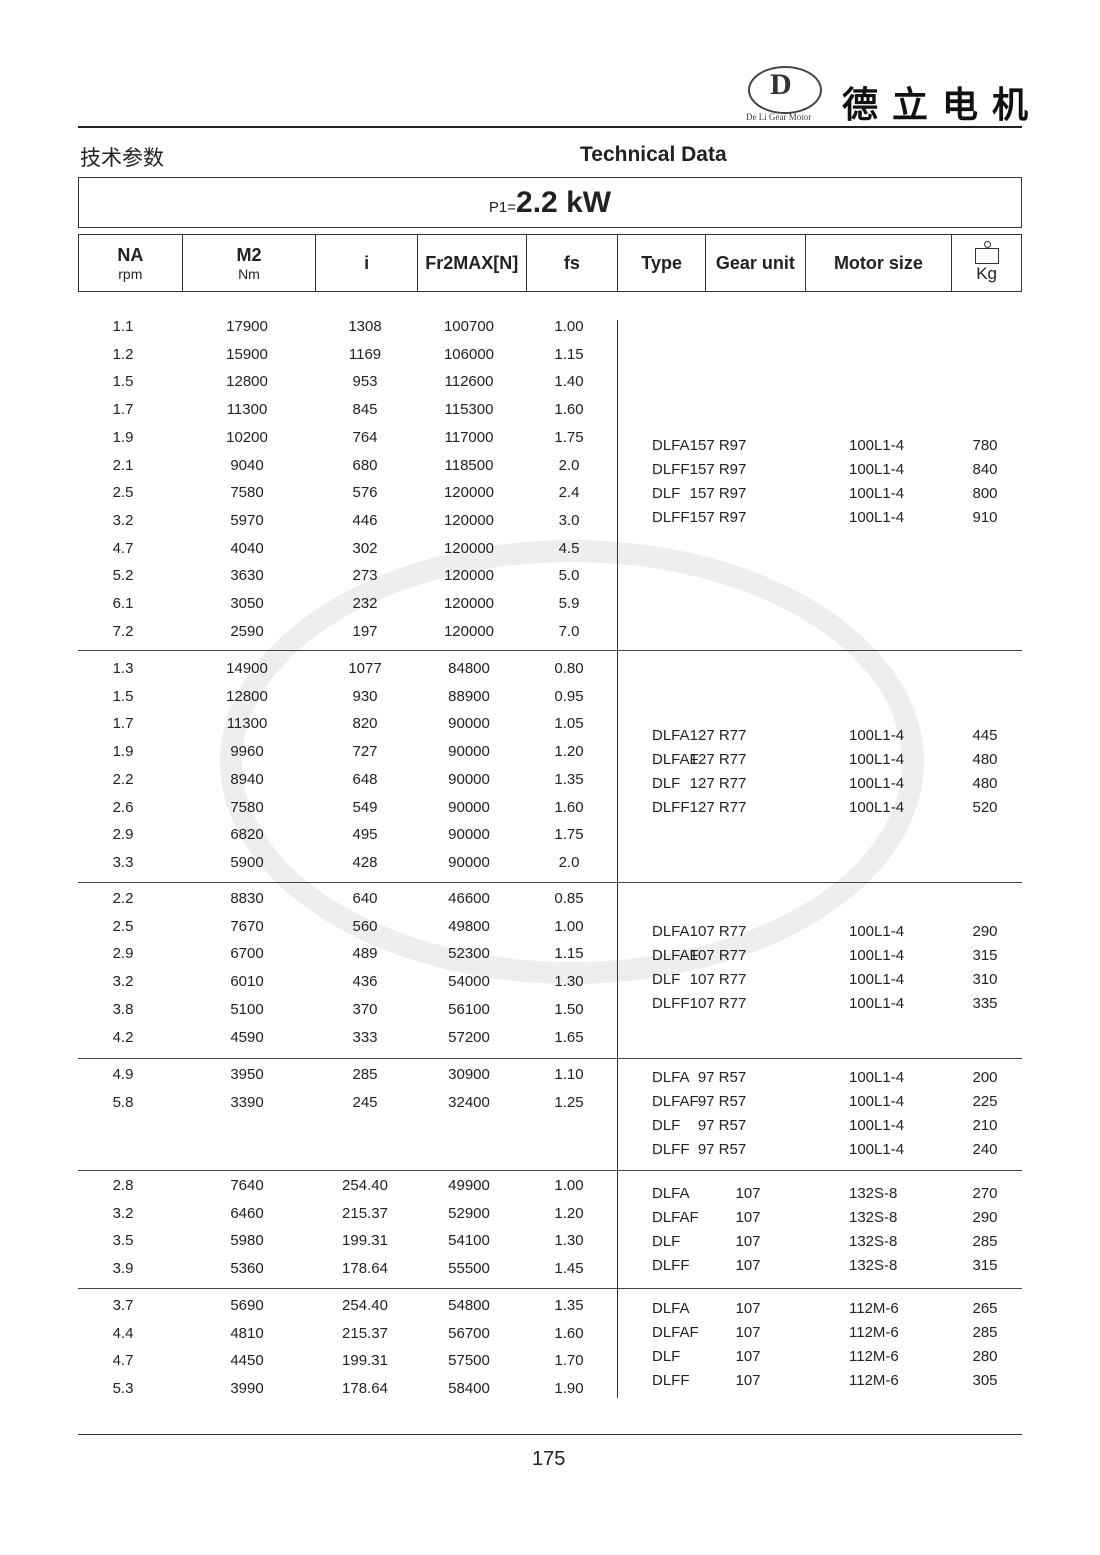 The height and width of the screenshot is (1555, 1100). I want to click on cell-ratio: 428, so click(365, 862).